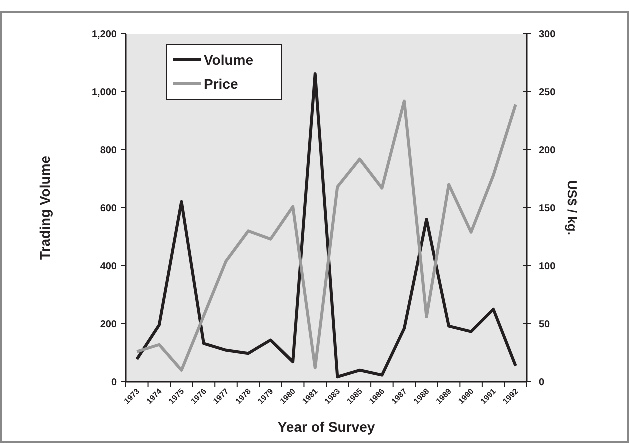 The image size is (629, 443). What do you see at coordinates (45, 208) in the screenshot?
I see `y-axis-title: Trading Volume` at bounding box center [45, 208].